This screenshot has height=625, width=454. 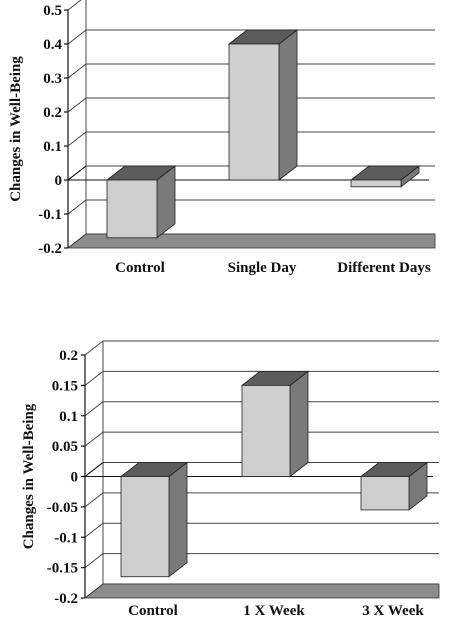 I want to click on y-tick-label: 0.3, so click(x=52, y=79).